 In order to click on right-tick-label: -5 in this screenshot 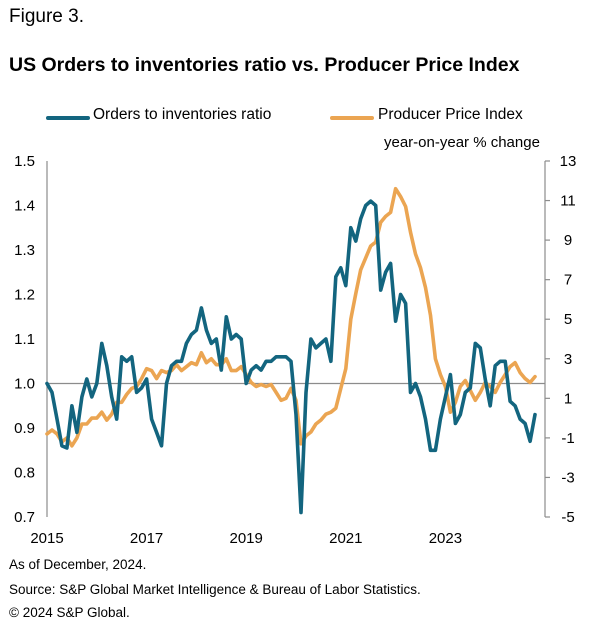, I will do `click(567, 517)`.